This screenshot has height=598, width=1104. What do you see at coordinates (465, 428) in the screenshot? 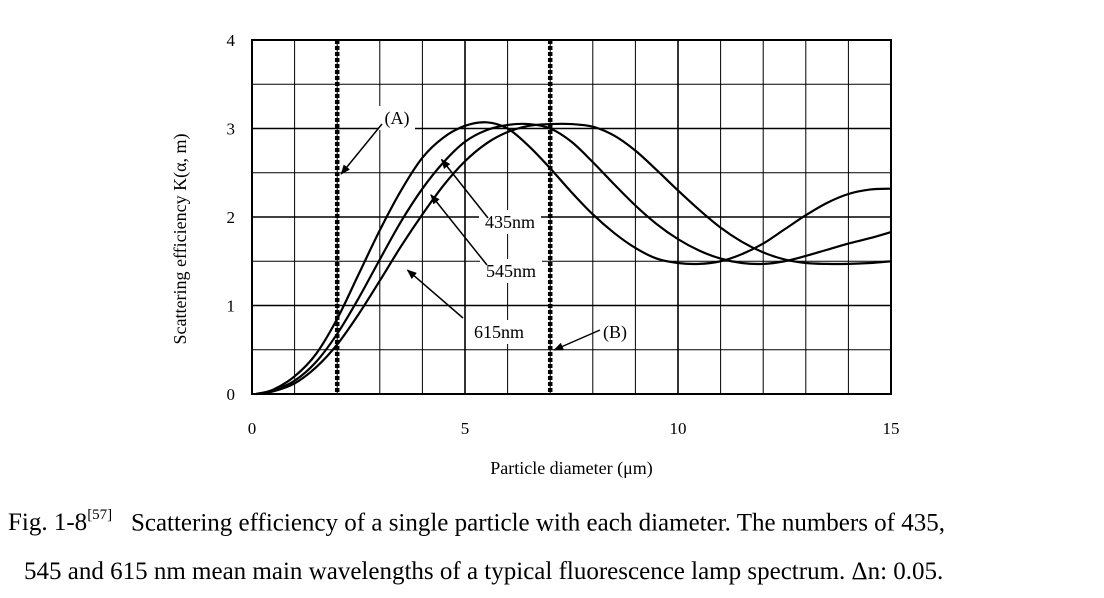
I see `x-tick-label: 5` at bounding box center [465, 428].